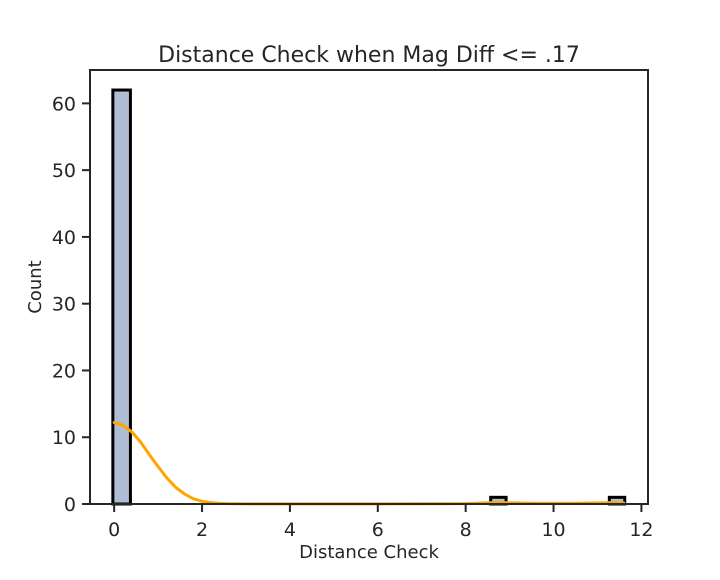  Describe the element at coordinates (70, 505) in the screenshot. I see `y-tick-label-0: 0` at that location.